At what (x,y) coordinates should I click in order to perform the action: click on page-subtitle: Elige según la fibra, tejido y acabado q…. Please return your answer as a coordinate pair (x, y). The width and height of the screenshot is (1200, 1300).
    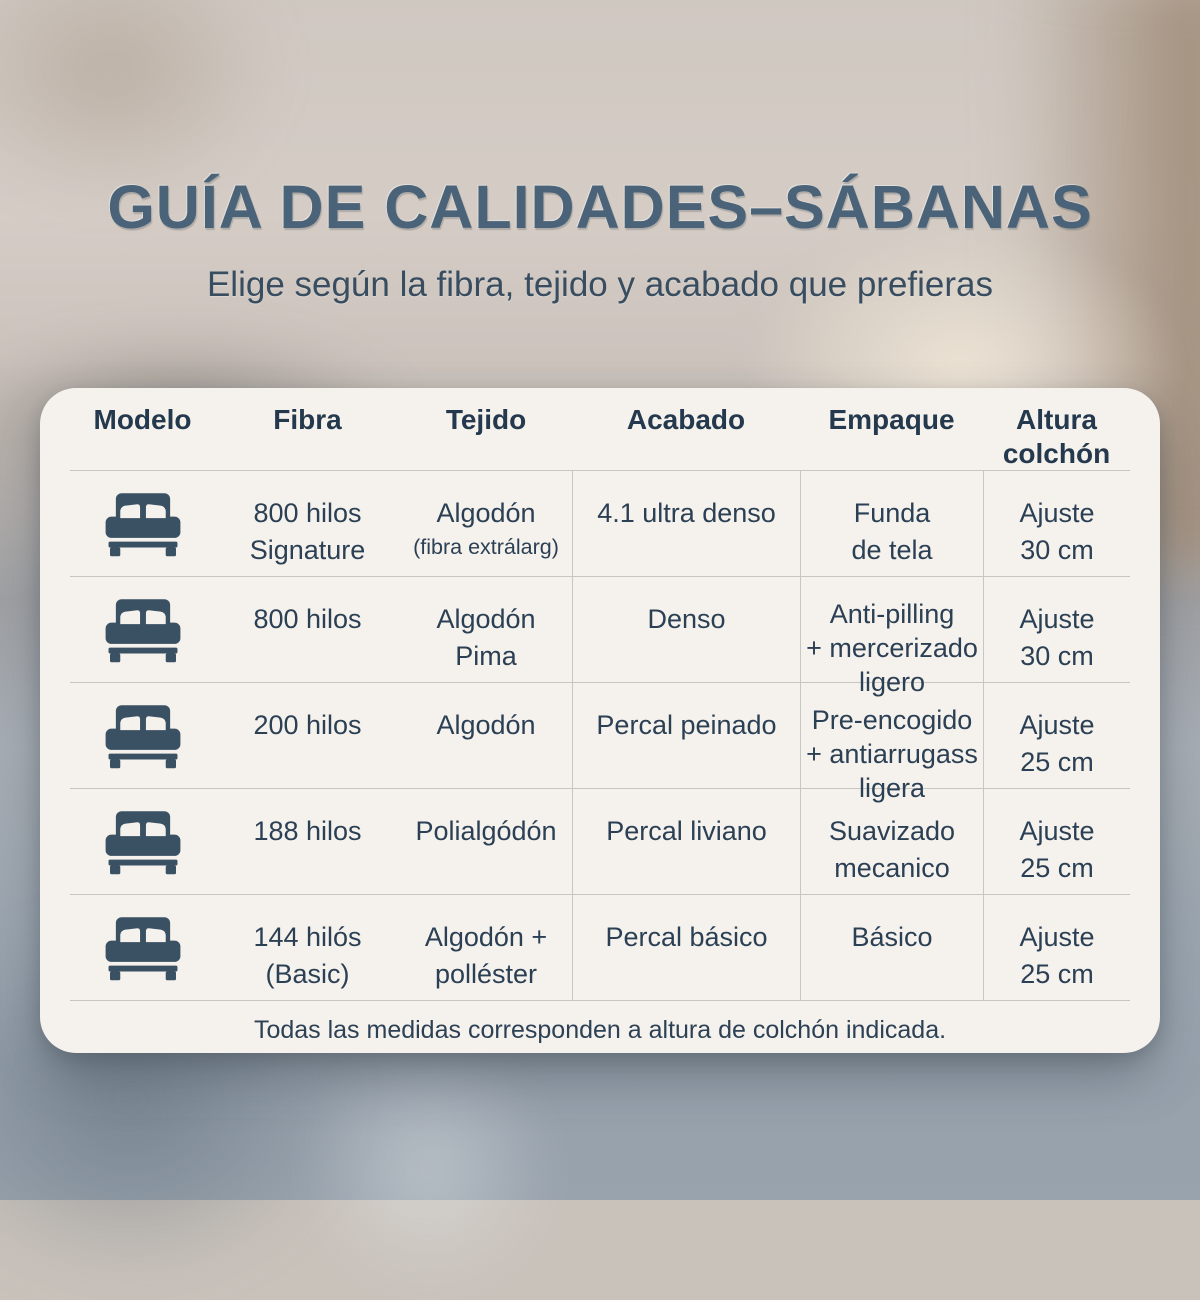
    Looking at the image, I should click on (600, 284).